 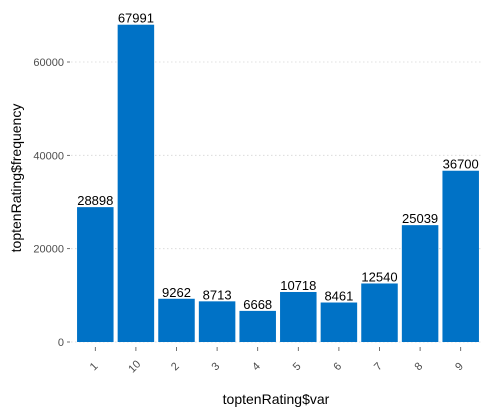 I want to click on data-label: 8713, so click(x=217, y=294).